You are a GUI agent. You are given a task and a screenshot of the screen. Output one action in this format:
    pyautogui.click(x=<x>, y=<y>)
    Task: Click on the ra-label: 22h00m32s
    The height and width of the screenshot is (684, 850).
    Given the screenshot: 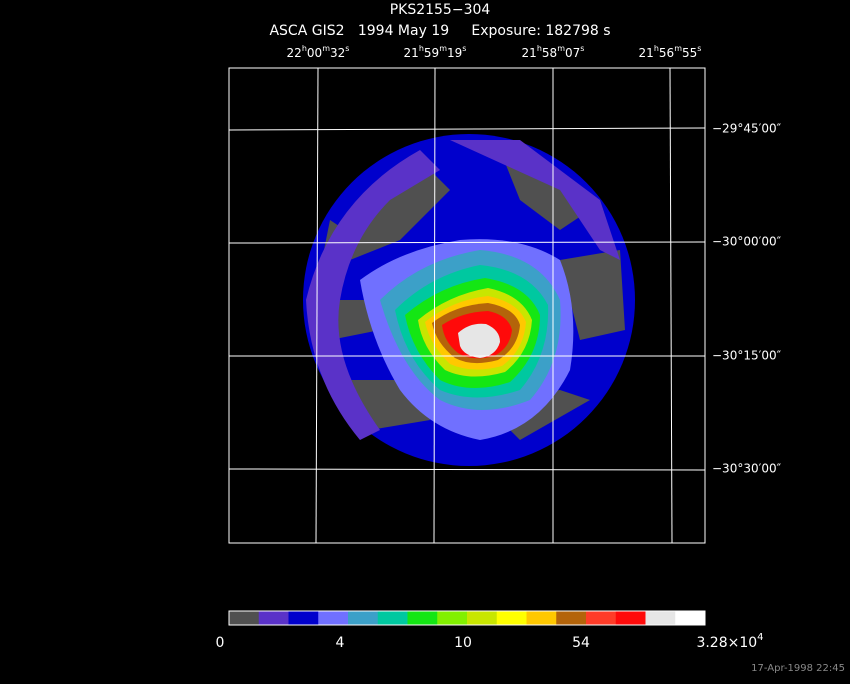 What is the action you would take?
    pyautogui.click(x=318, y=52)
    